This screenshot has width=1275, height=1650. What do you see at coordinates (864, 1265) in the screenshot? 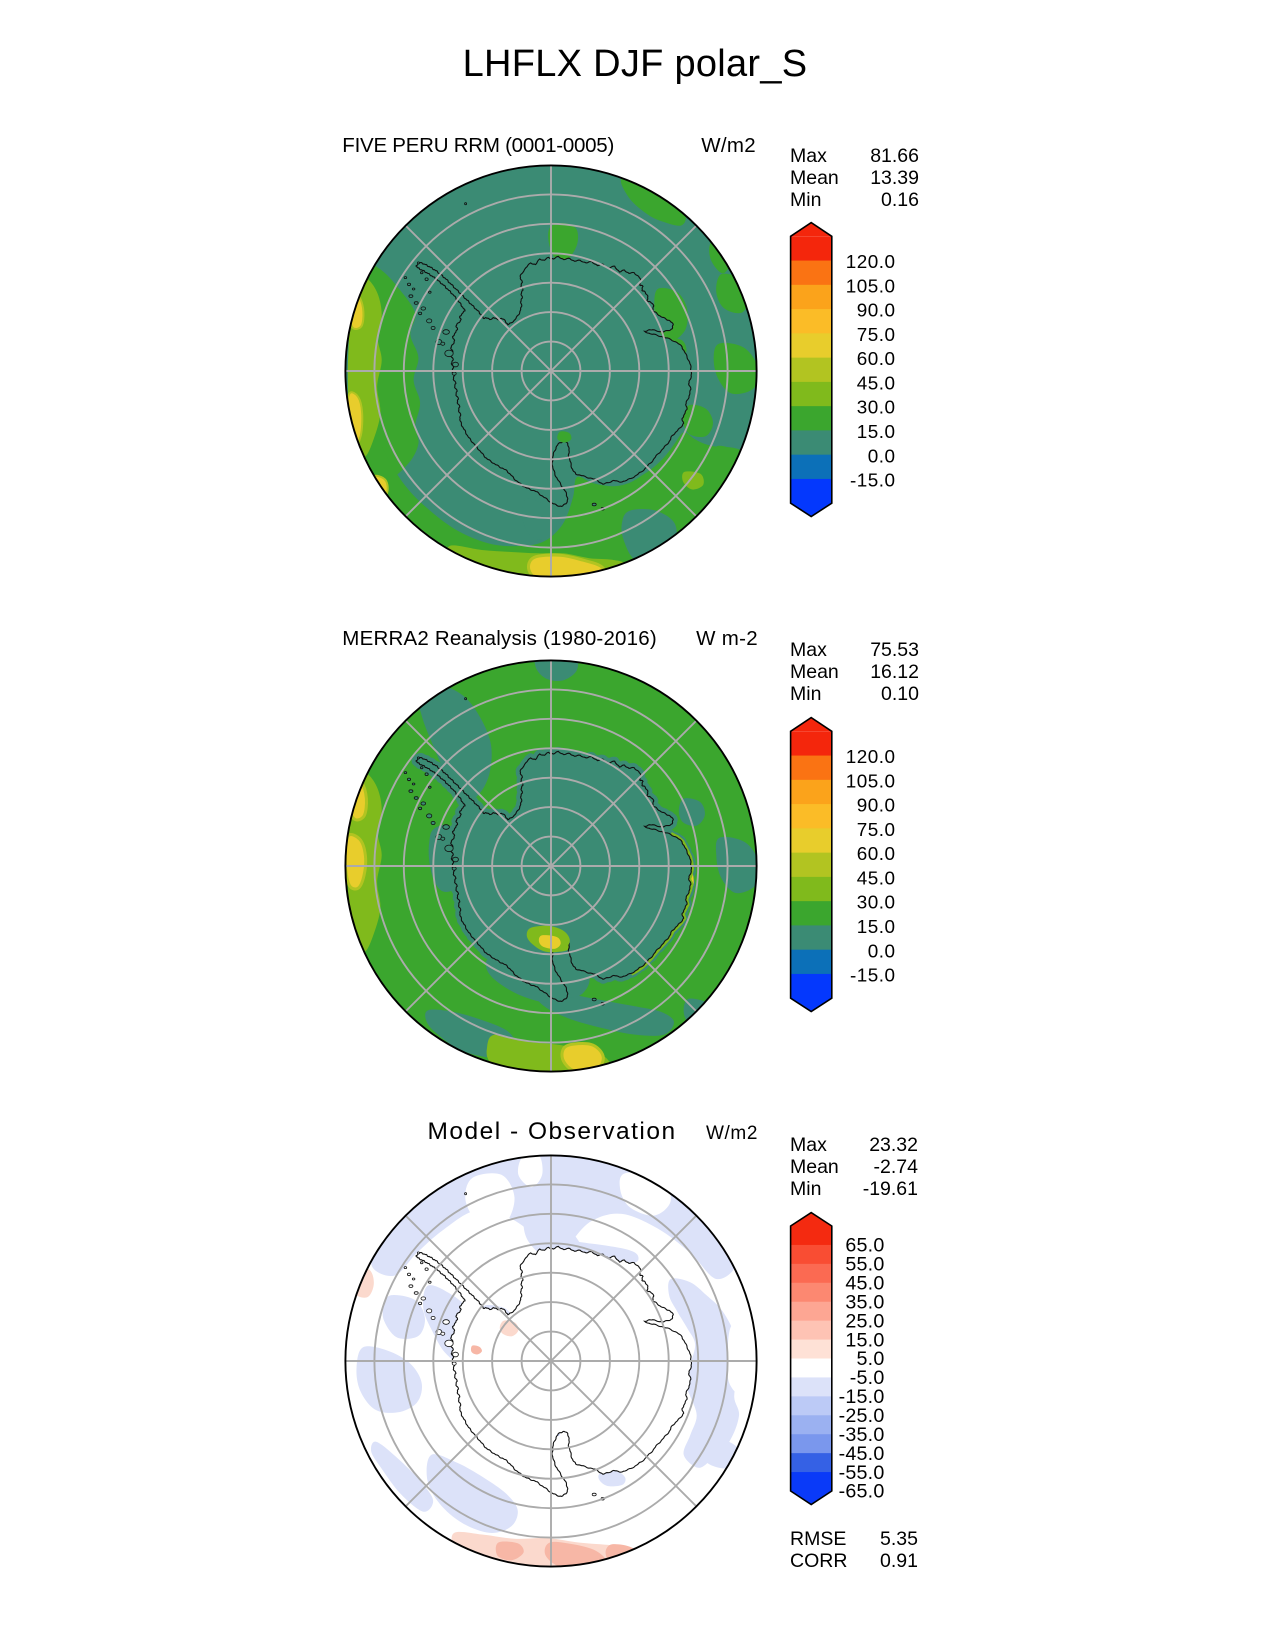
I see `svg-text: 55.0` at bounding box center [864, 1265].